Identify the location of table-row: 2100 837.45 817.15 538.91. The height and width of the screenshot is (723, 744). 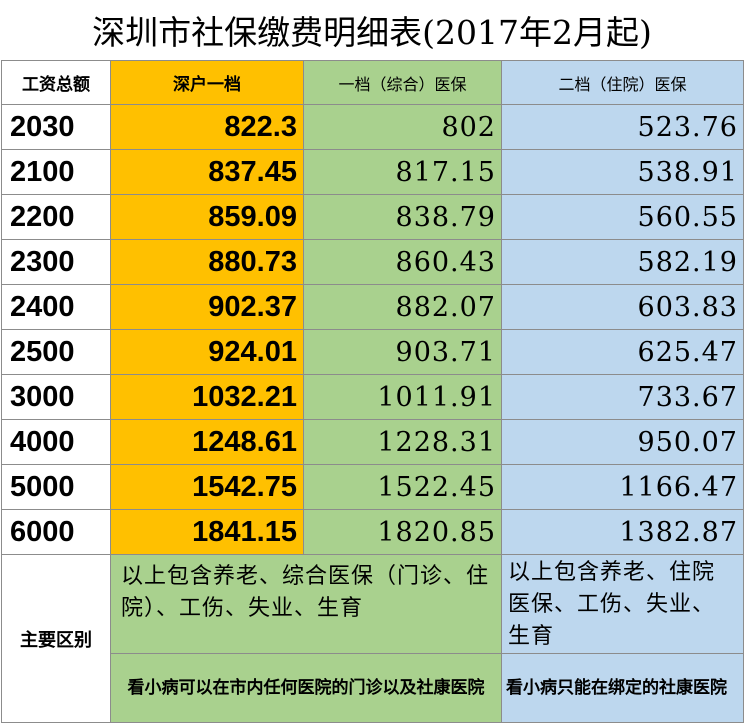
(372, 172).